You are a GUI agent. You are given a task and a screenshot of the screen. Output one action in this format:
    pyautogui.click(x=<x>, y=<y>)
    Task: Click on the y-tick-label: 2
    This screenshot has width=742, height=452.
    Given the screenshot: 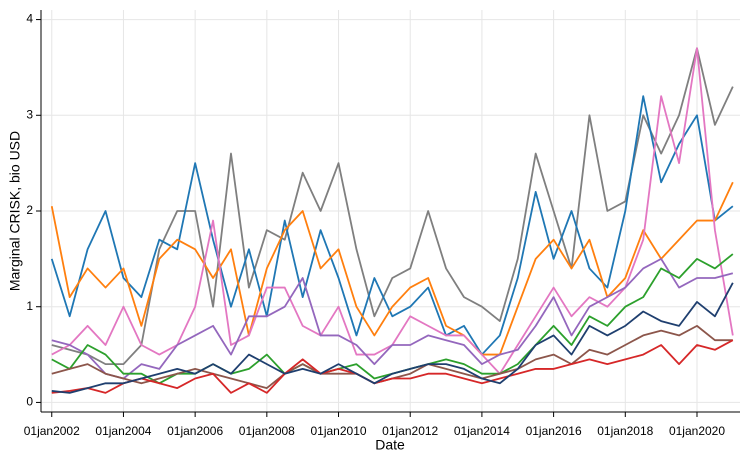 What is the action you would take?
    pyautogui.click(x=29, y=210)
    